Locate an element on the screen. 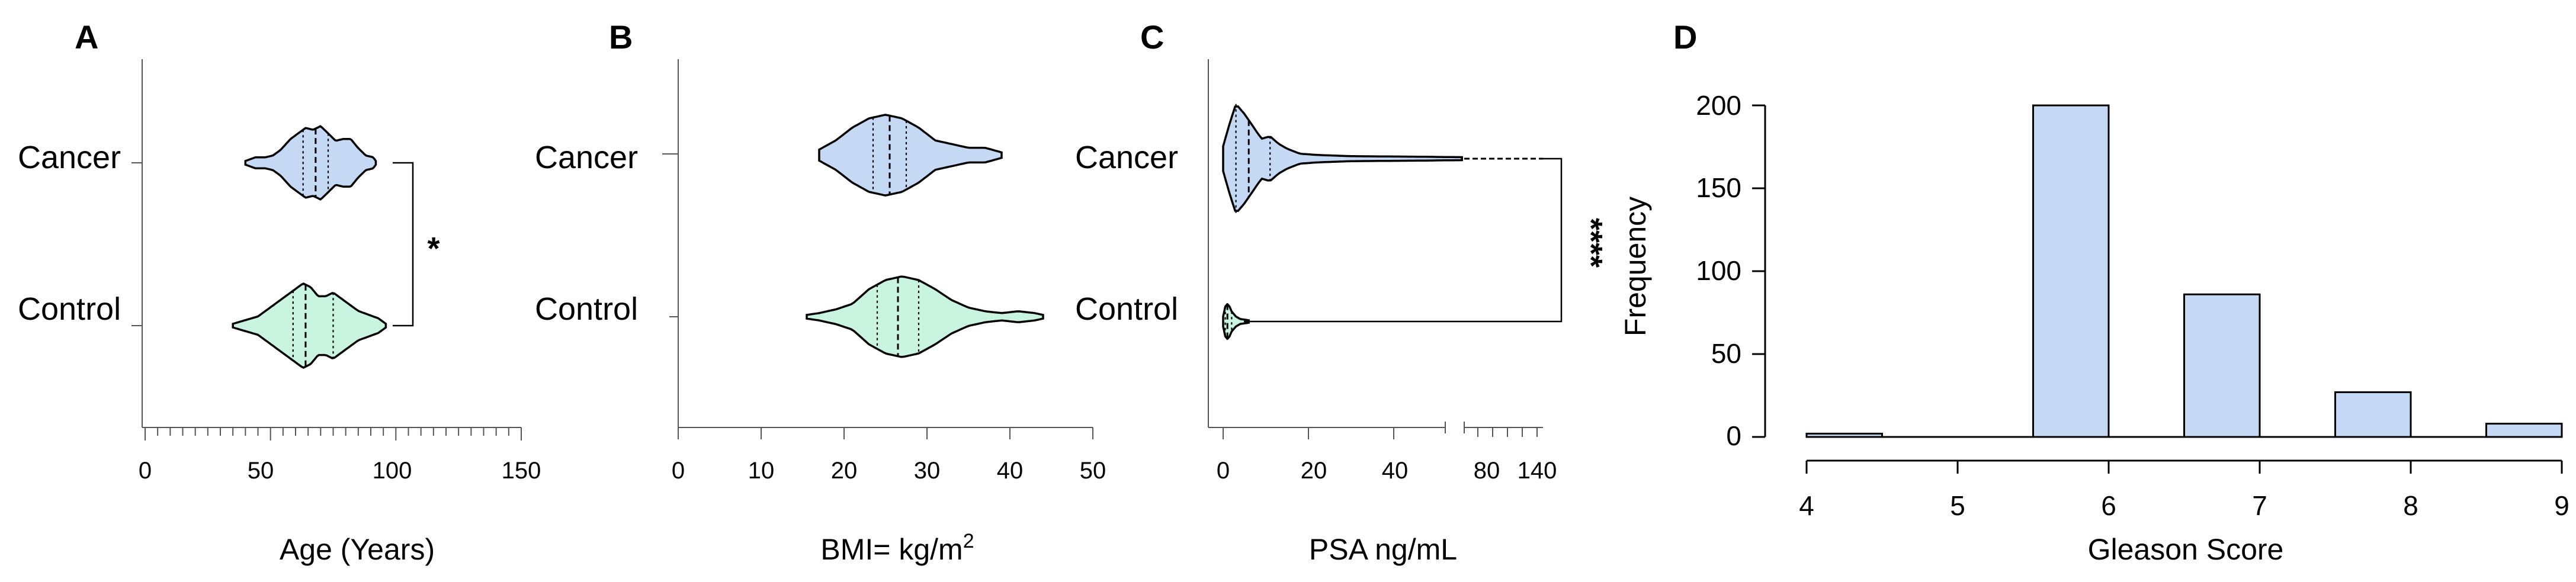 This screenshot has height=582, width=2576. panel-b-x-axis-title-main: BMI= kg/m is located at coordinates (891, 549).